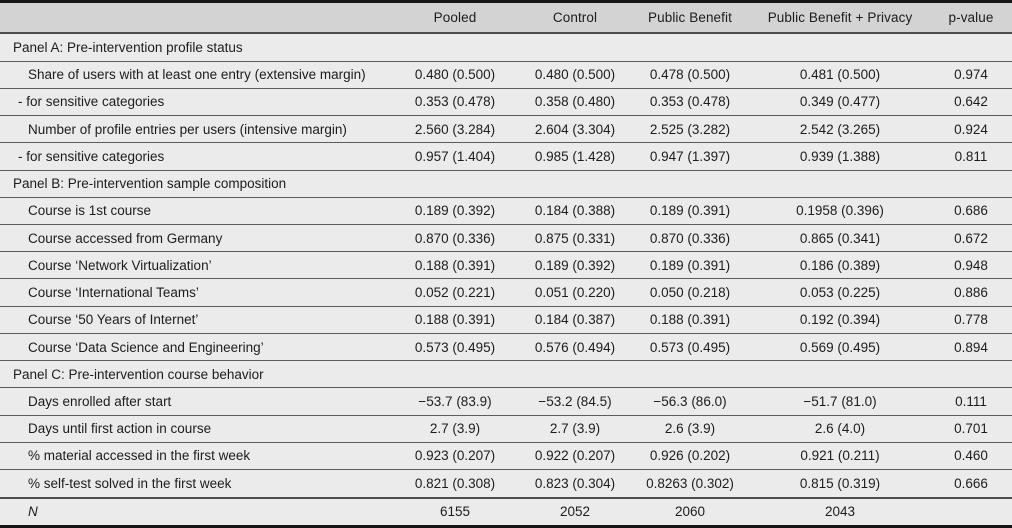 This screenshot has height=528, width=1012. What do you see at coordinates (455, 18) in the screenshot?
I see `column-header-pooled: Pooled` at bounding box center [455, 18].